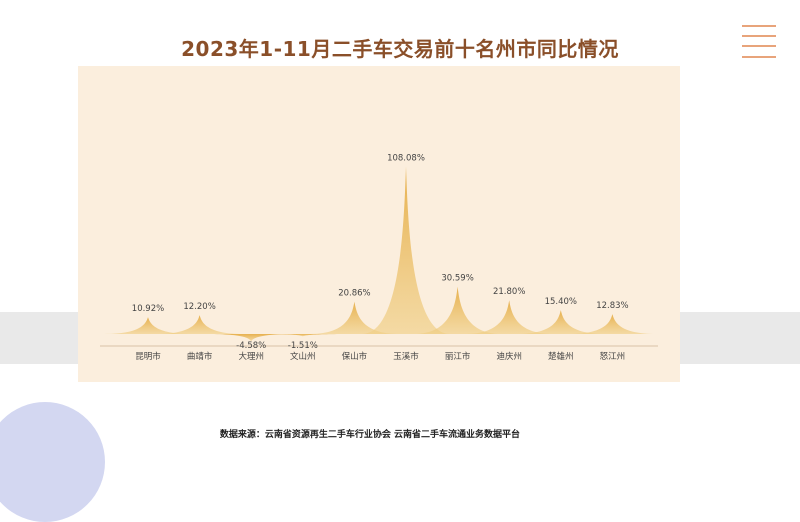 This screenshot has width=800, height=522. Describe the element at coordinates (148, 309) in the screenshot. I see `value-label: 10.92%` at that location.